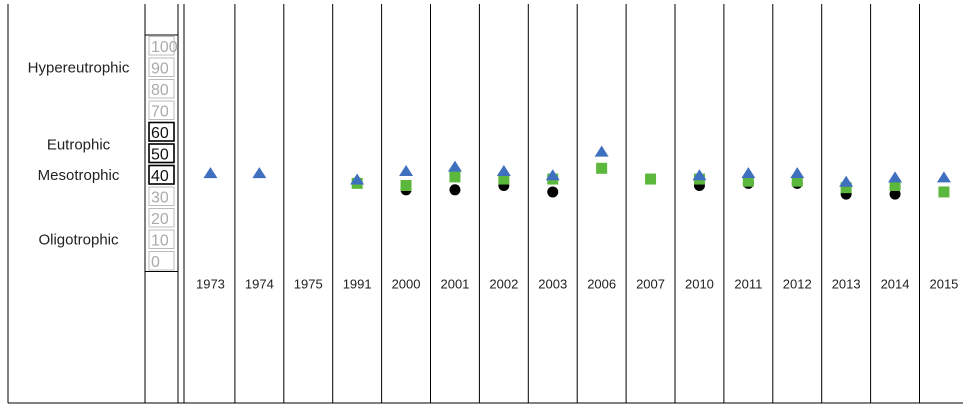 Image resolution: width=963 pixels, height=407 pixels. I want to click on point-square-2001, so click(455, 177).